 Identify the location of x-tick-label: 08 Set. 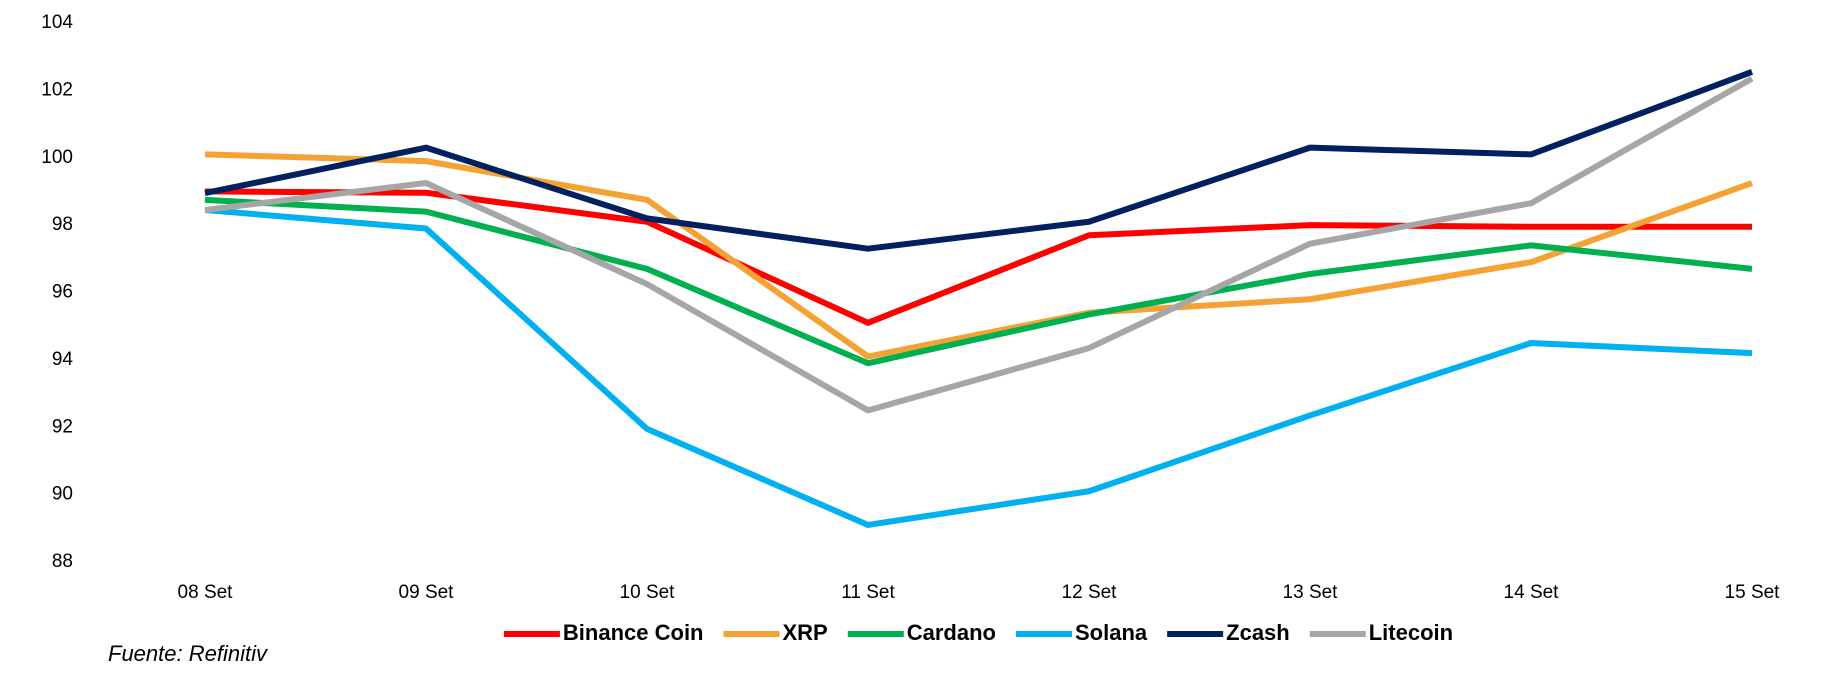
(206, 592).